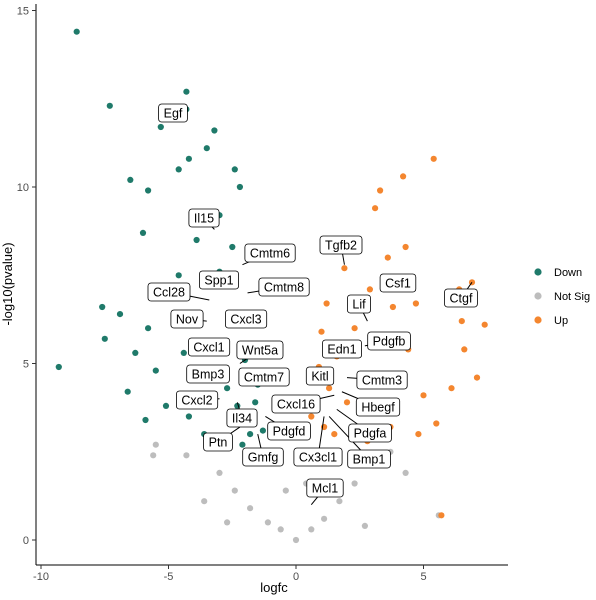 The width and height of the screenshot is (596, 600). I want to click on gene-label-text: Hbegf, so click(378, 408).